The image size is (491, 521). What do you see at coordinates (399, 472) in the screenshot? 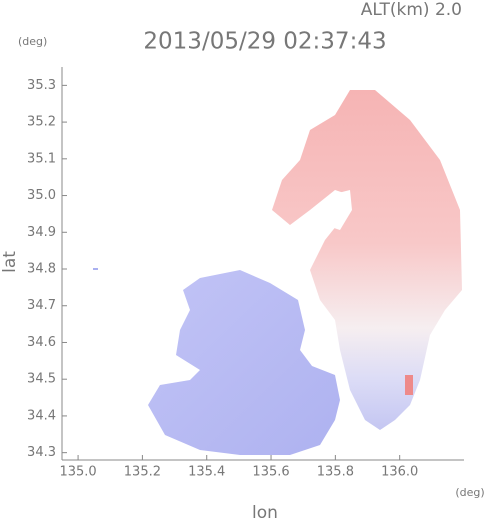
I see `x-tick-label: 136.0` at bounding box center [399, 472].